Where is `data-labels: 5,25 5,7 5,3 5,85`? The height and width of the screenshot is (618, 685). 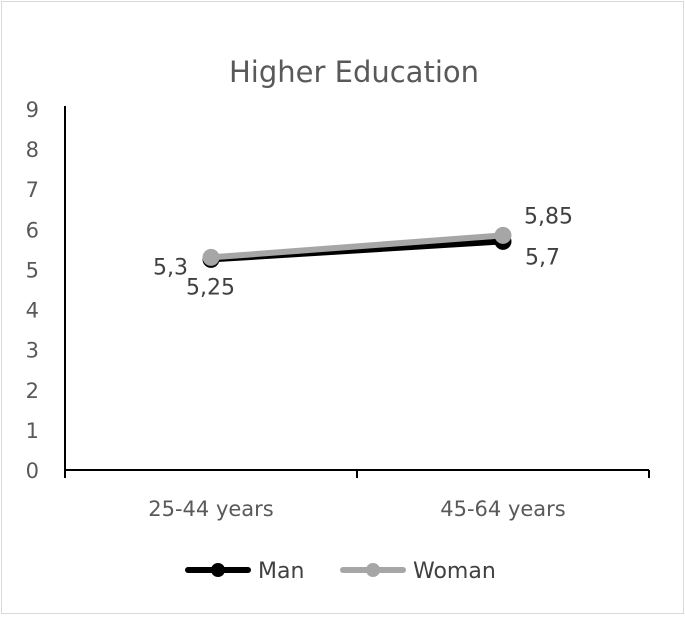 data-labels: 5,25 5,7 5,3 5,85 is located at coordinates (363, 252).